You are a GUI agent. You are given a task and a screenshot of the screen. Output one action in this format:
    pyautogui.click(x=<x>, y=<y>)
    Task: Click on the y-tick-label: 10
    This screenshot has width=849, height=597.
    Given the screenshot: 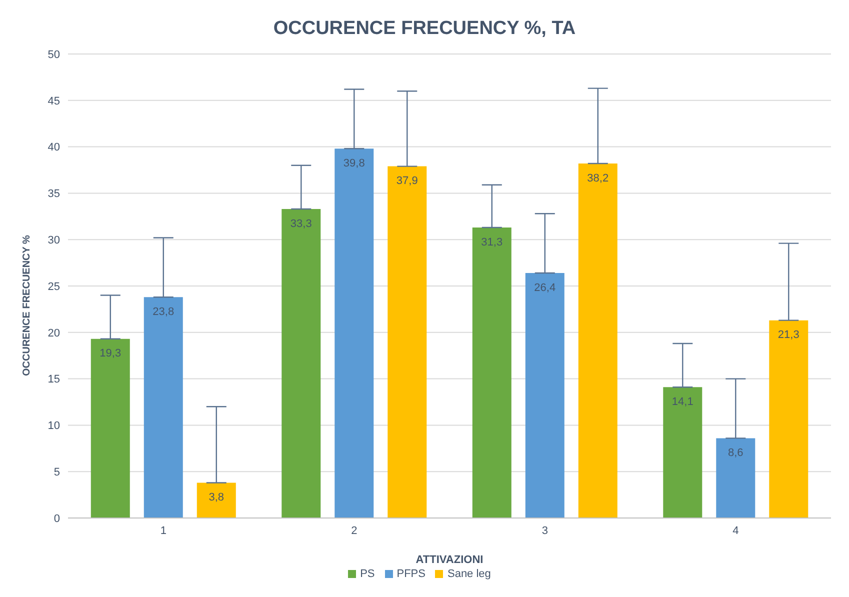 What is the action you would take?
    pyautogui.click(x=54, y=426)
    